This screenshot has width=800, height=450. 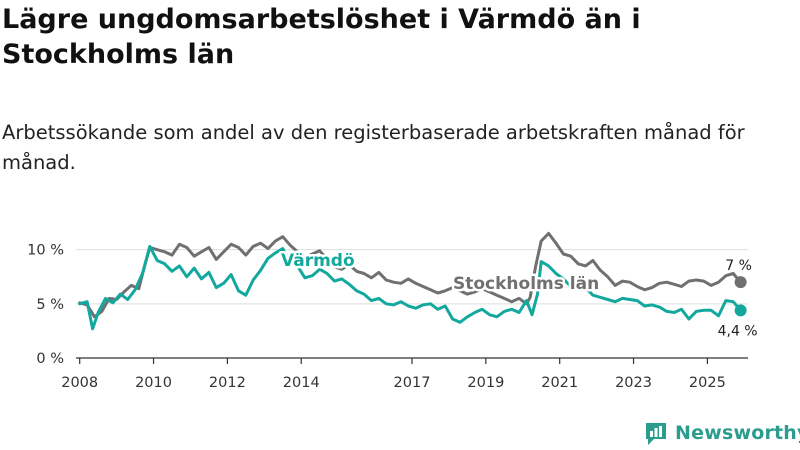 What do you see at coordinates (656, 434) in the screenshot?
I see `newsworthy-logo-icon` at bounding box center [656, 434].